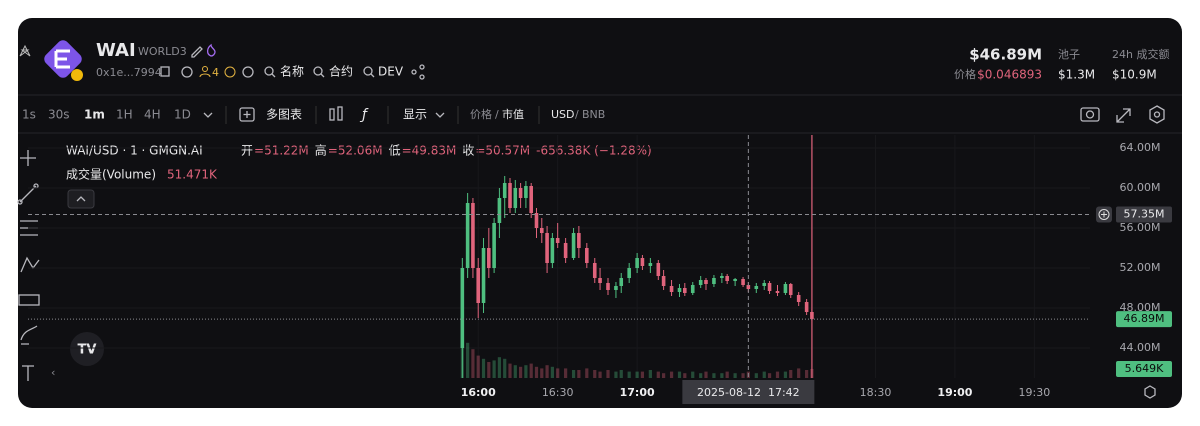 This screenshot has height=426, width=1200. What do you see at coordinates (111, 174) in the screenshot?
I see `volume-title: 成交量(Volume)` at bounding box center [111, 174].